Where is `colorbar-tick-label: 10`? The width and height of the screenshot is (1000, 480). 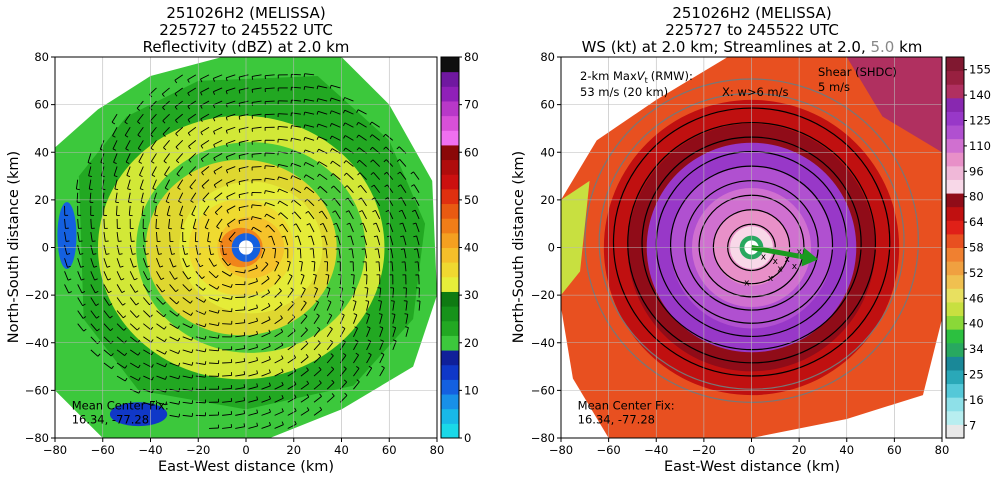
colorbar-tick-label: 10 is located at coordinates (471, 390).